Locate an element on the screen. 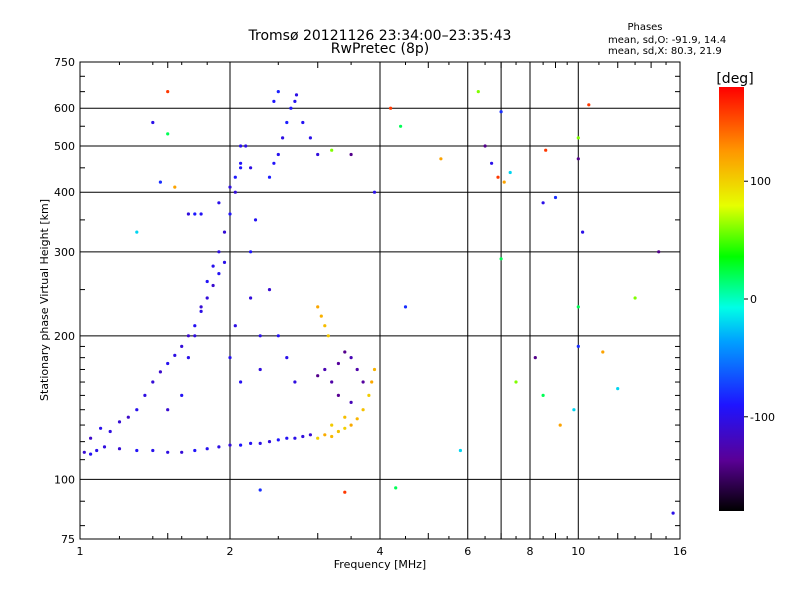 This screenshot has height=600, width=800. stats-o-mode: mean, sd,O: -91.9, 14.4 is located at coordinates (667, 40).